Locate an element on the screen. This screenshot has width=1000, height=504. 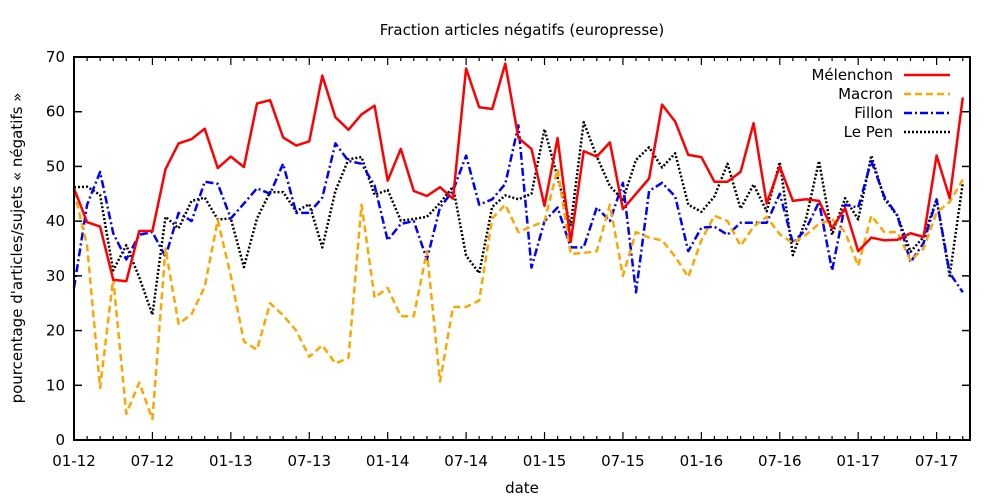
chart-title: Fraction articles négatifs (europresse) is located at coordinates (522, 30).